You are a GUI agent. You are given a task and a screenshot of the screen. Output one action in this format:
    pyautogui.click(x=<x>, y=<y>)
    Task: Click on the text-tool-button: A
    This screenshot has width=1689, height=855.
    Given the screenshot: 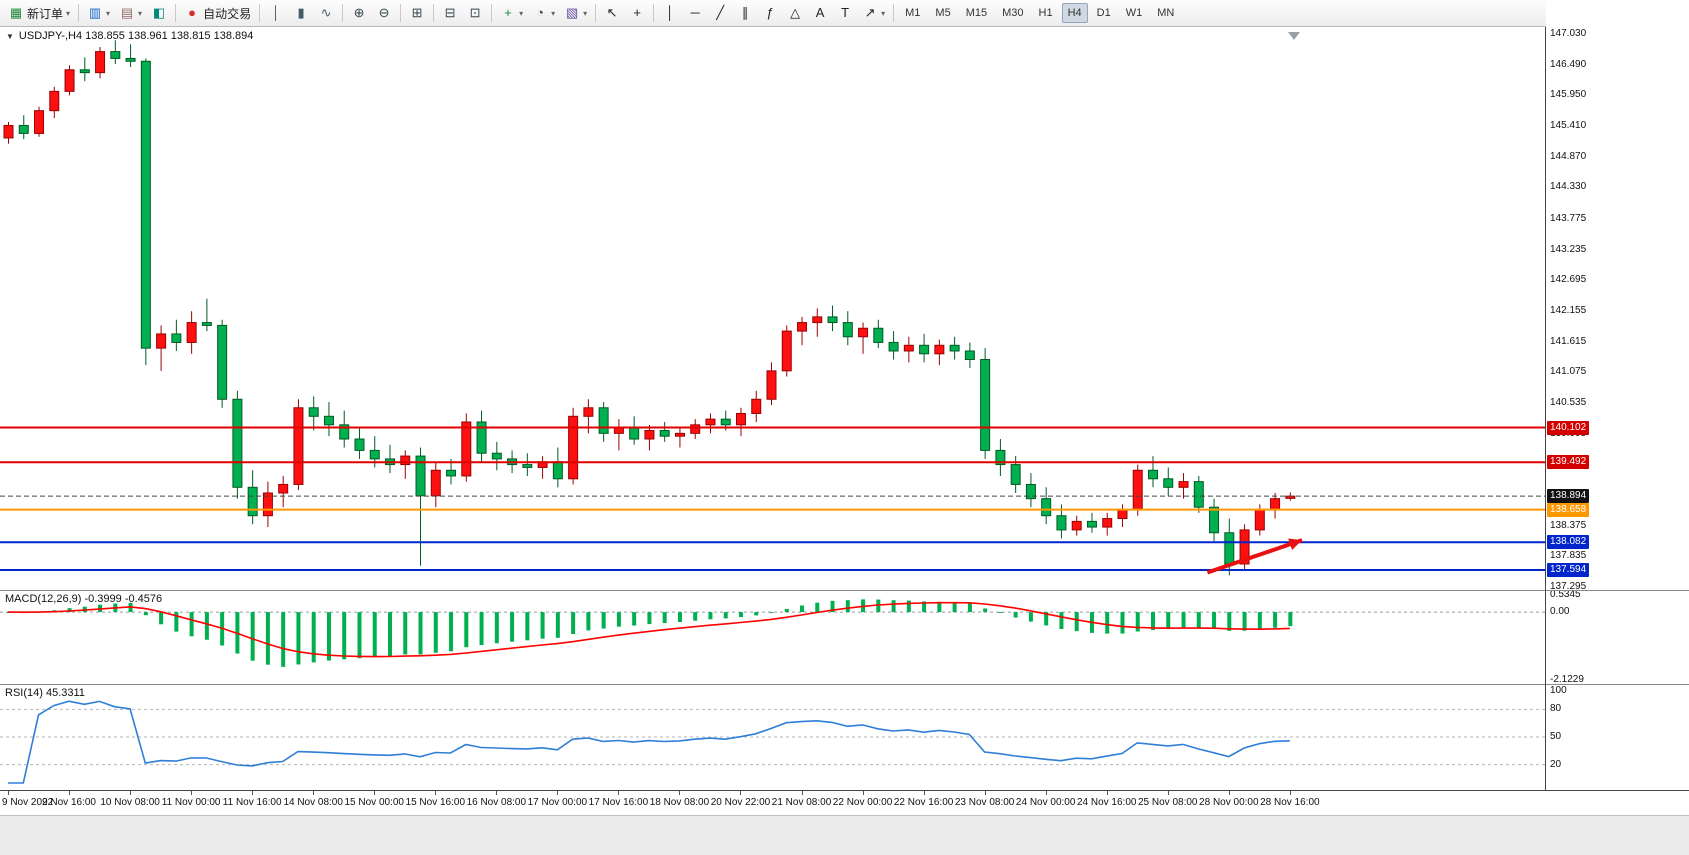 What is the action you would take?
    pyautogui.click(x=820, y=13)
    